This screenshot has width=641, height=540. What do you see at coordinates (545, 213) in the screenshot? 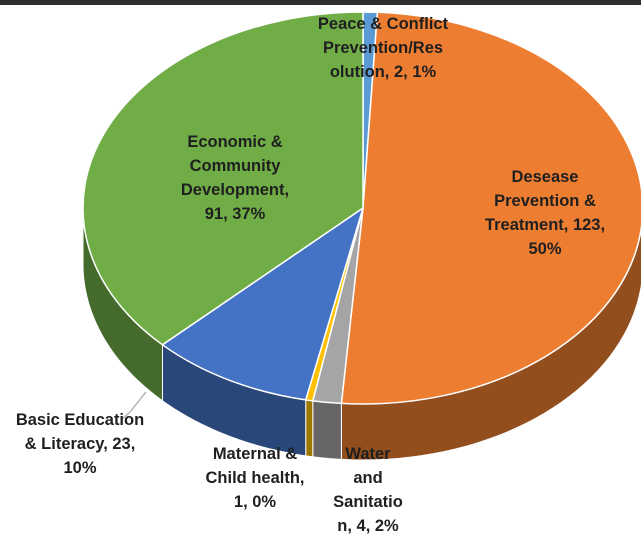
I see `label-disease: Desease Prevention & Treatment, 123, 50%` at bounding box center [545, 213].